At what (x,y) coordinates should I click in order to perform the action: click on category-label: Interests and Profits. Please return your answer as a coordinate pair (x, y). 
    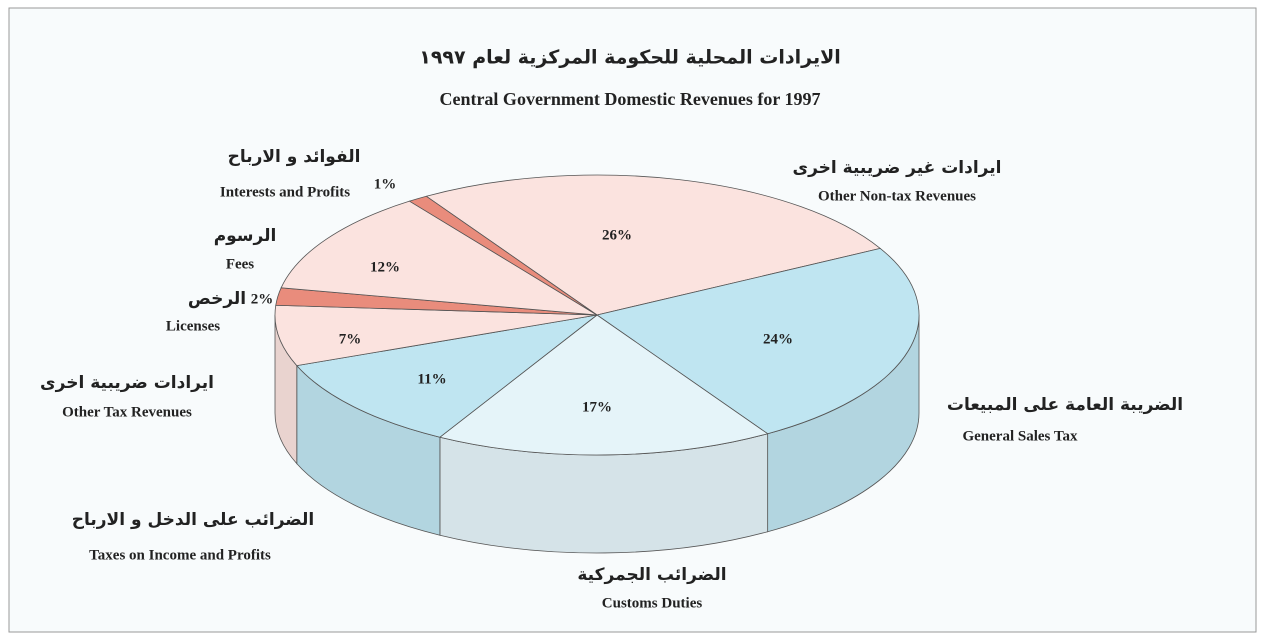
    Looking at the image, I should click on (285, 192).